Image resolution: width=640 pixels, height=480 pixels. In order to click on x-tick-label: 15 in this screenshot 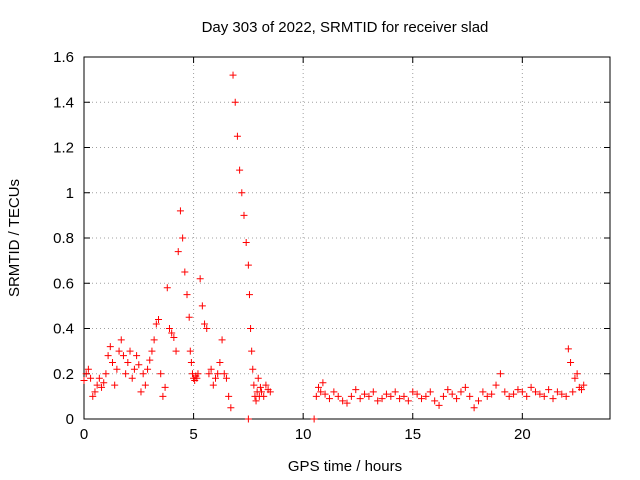, I will do `click(412, 434)`.